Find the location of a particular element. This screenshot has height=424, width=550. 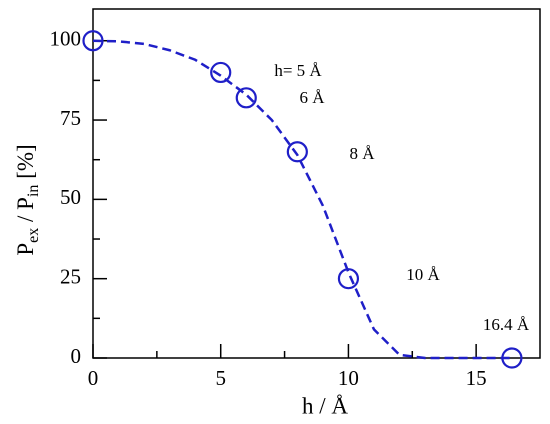

y-axis-label: Pex / Pin [%] is located at coordinates (27, 199).